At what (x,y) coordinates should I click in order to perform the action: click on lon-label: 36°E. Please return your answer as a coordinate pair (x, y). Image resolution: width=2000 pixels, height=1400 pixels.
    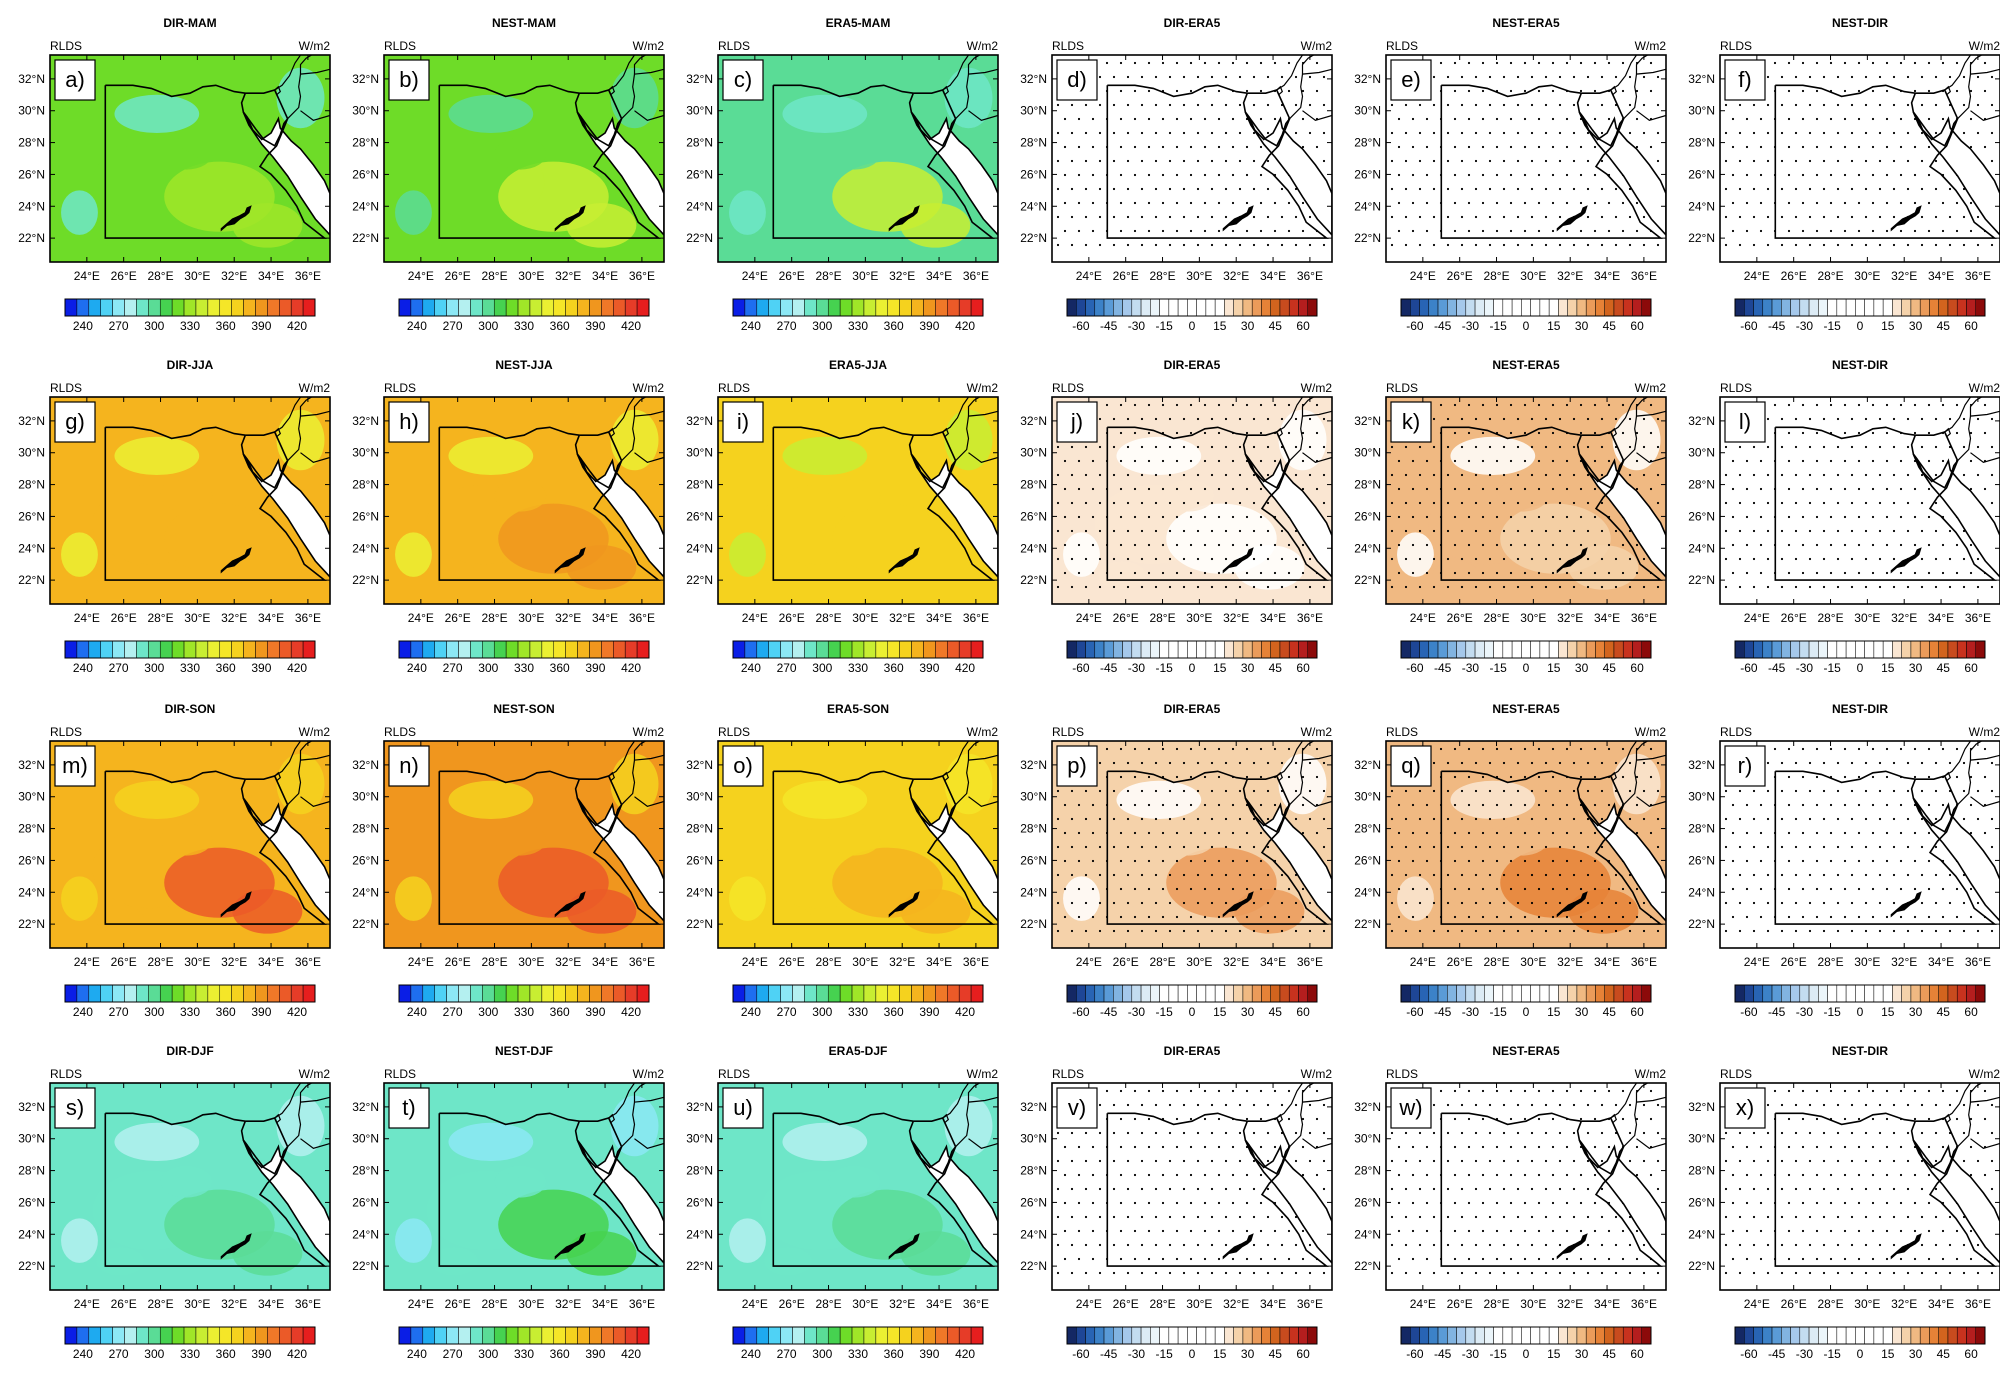
    Looking at the image, I should click on (976, 1304).